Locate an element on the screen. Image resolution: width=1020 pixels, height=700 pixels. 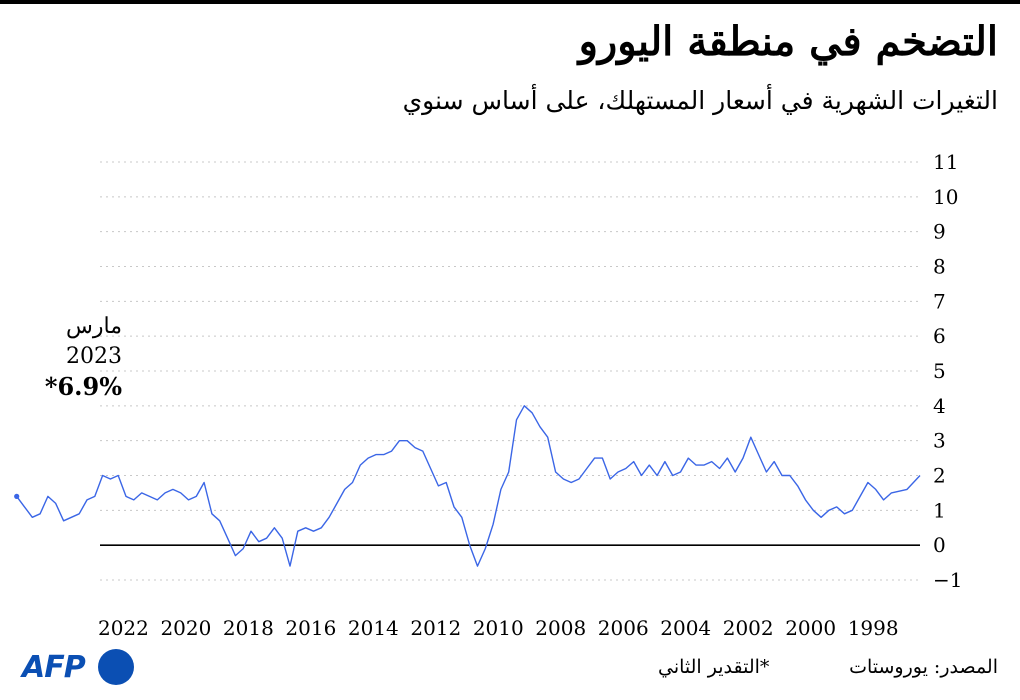
y-axis-ticks: −1 0 1 2 3 4 5 6 7 8 9 10 11 is located at coordinates (947, 371).